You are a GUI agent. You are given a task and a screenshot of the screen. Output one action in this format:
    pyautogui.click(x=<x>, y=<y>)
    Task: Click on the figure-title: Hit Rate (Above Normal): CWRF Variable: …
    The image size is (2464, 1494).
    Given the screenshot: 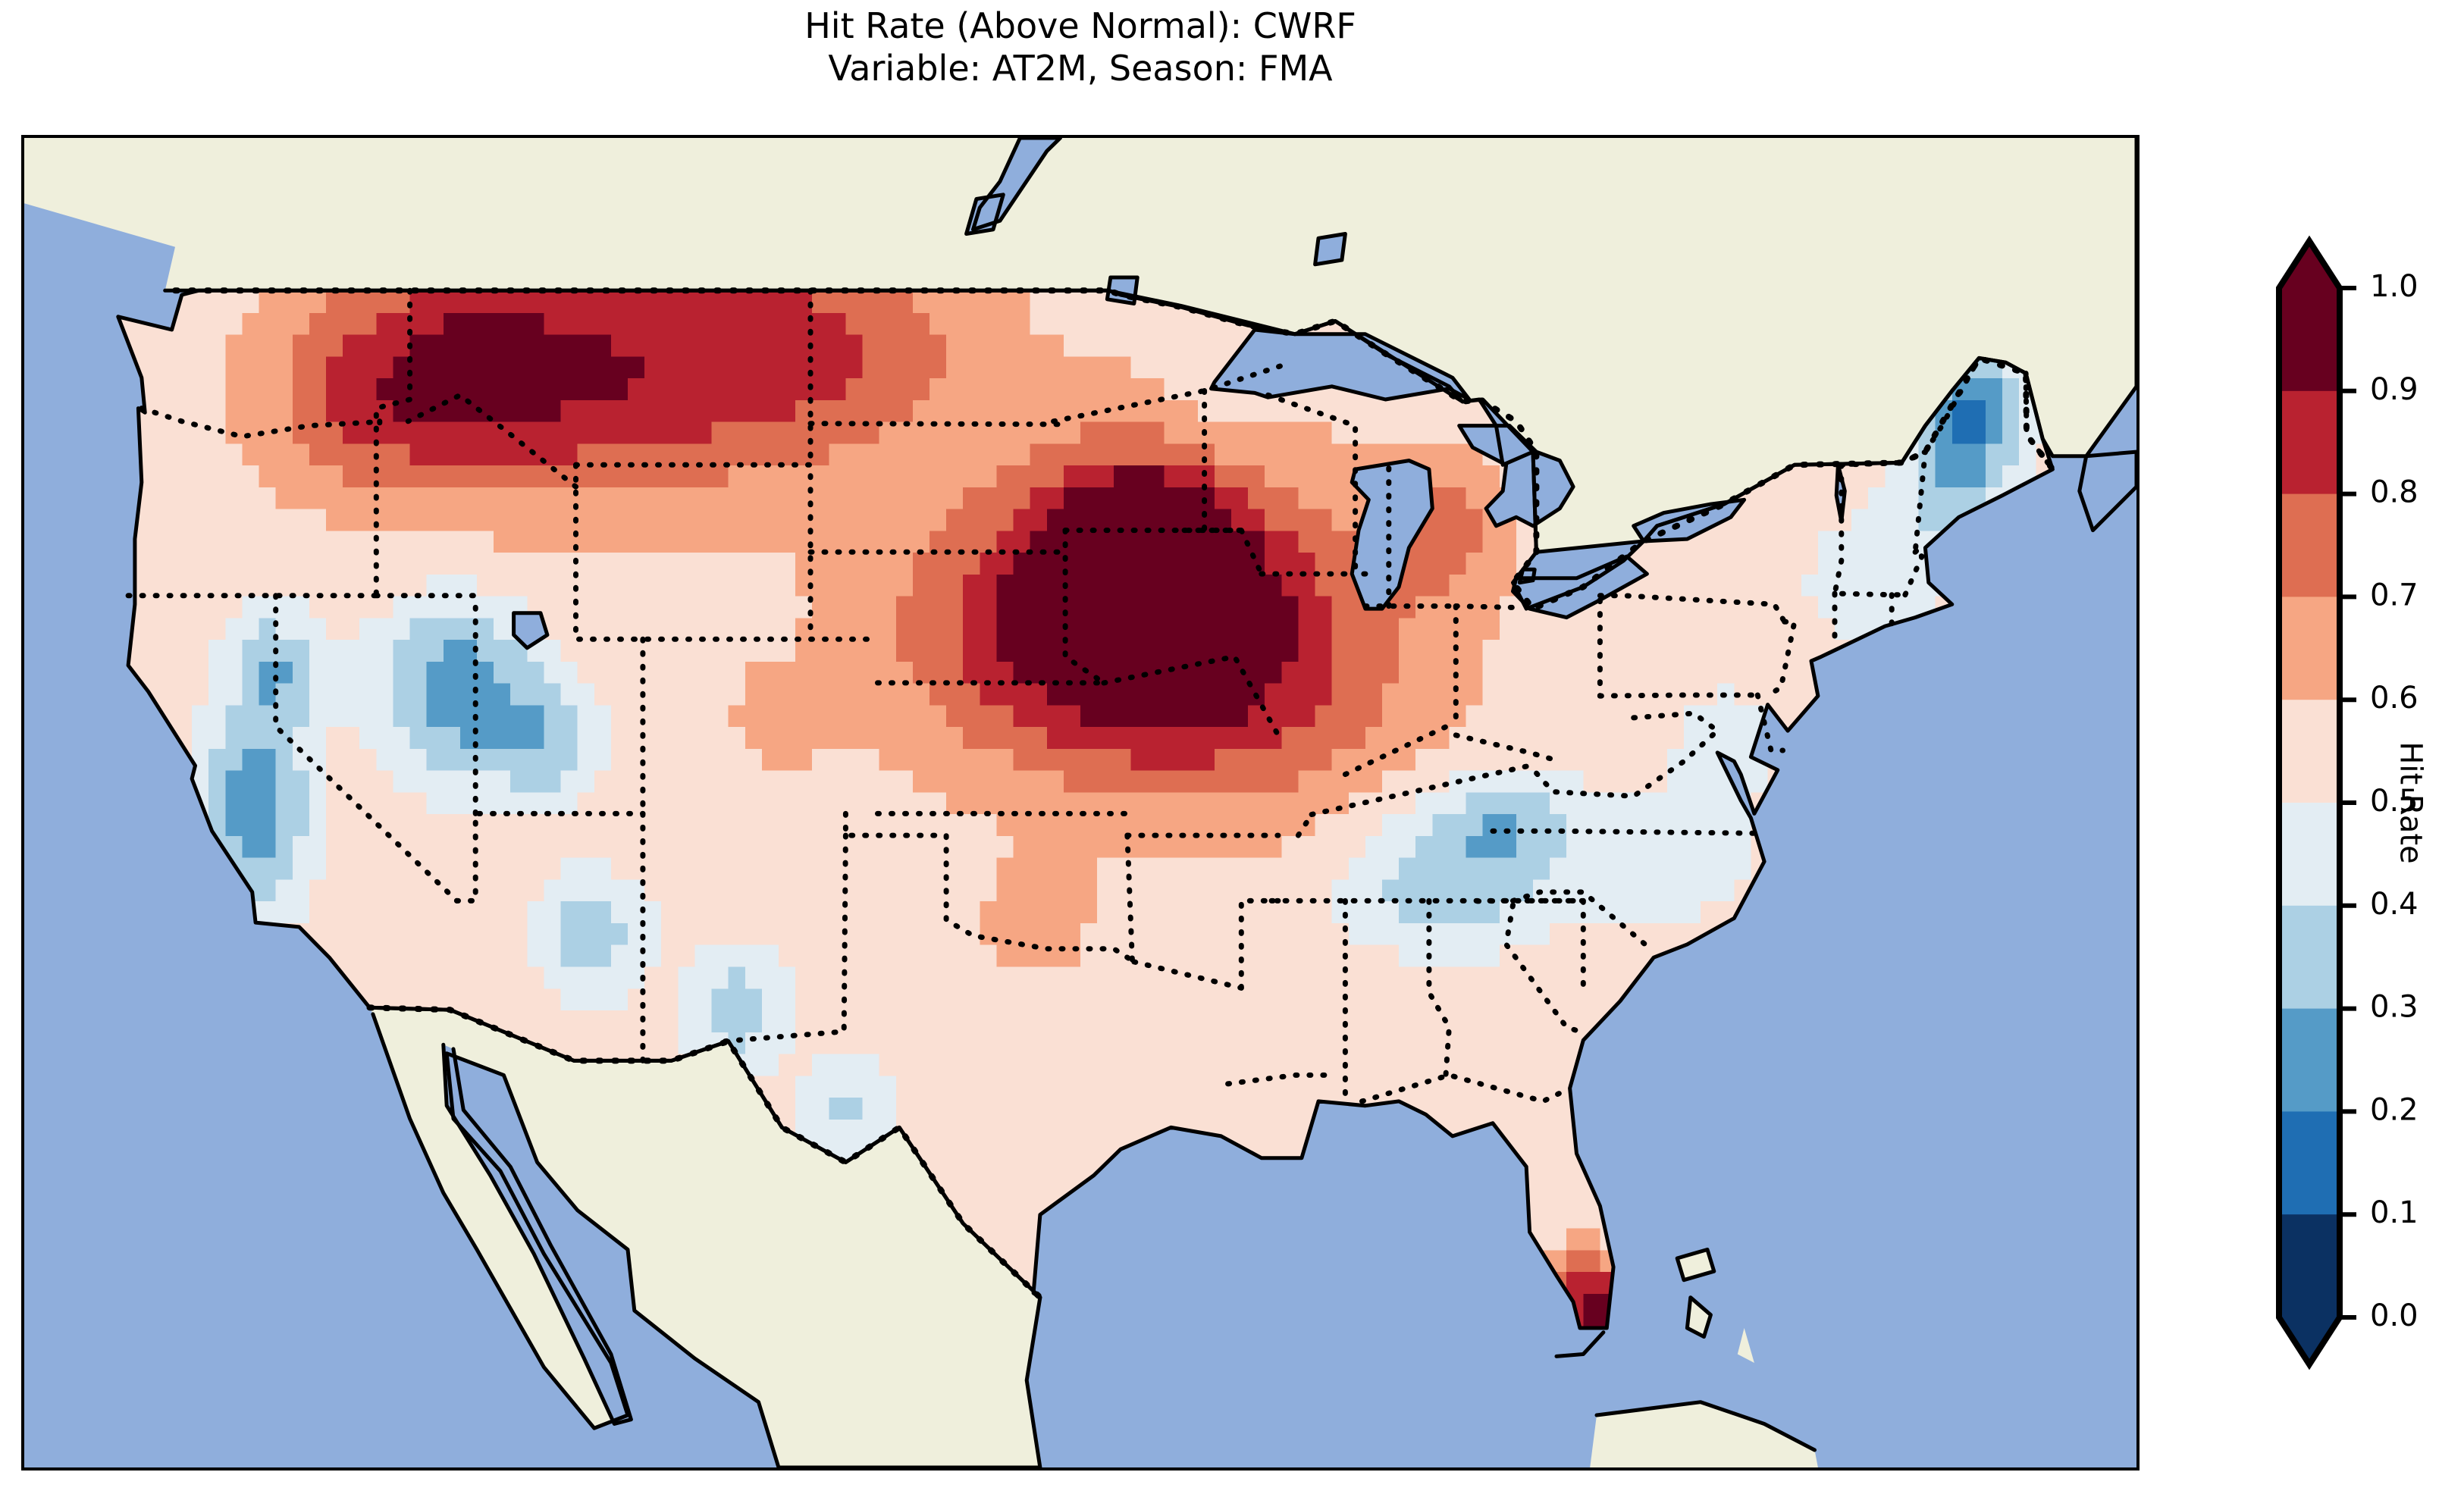 What is the action you would take?
    pyautogui.click(x=1081, y=47)
    